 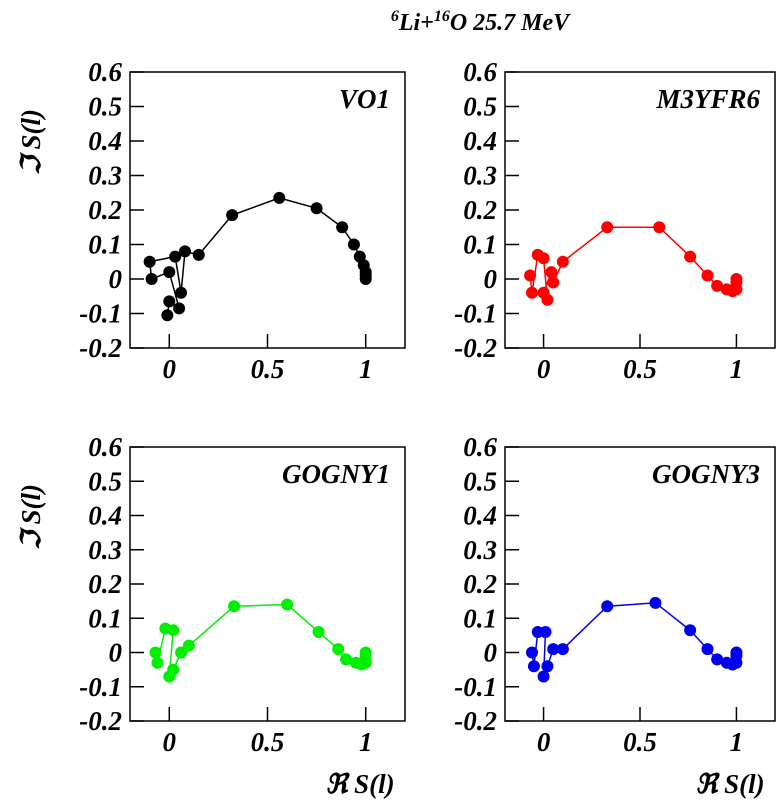 I want to click on title-part: O 25.7 MeV, so click(x=510, y=23).